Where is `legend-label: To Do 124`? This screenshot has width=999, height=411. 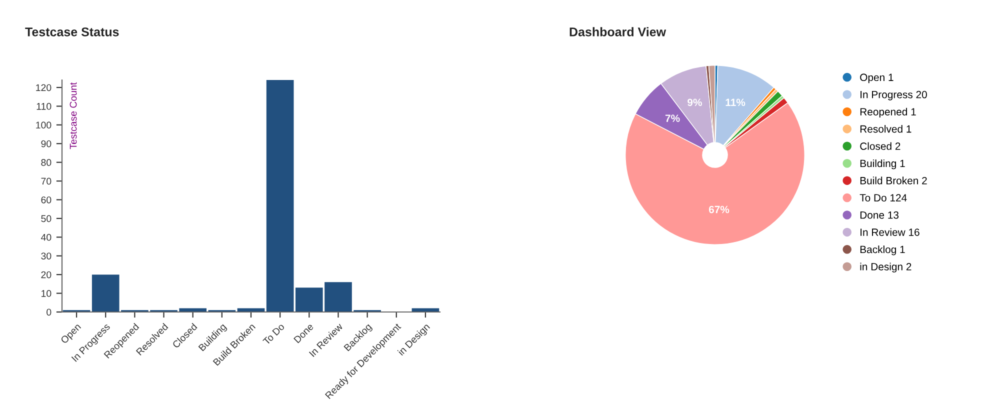
legend-label: To Do 124 is located at coordinates (883, 198).